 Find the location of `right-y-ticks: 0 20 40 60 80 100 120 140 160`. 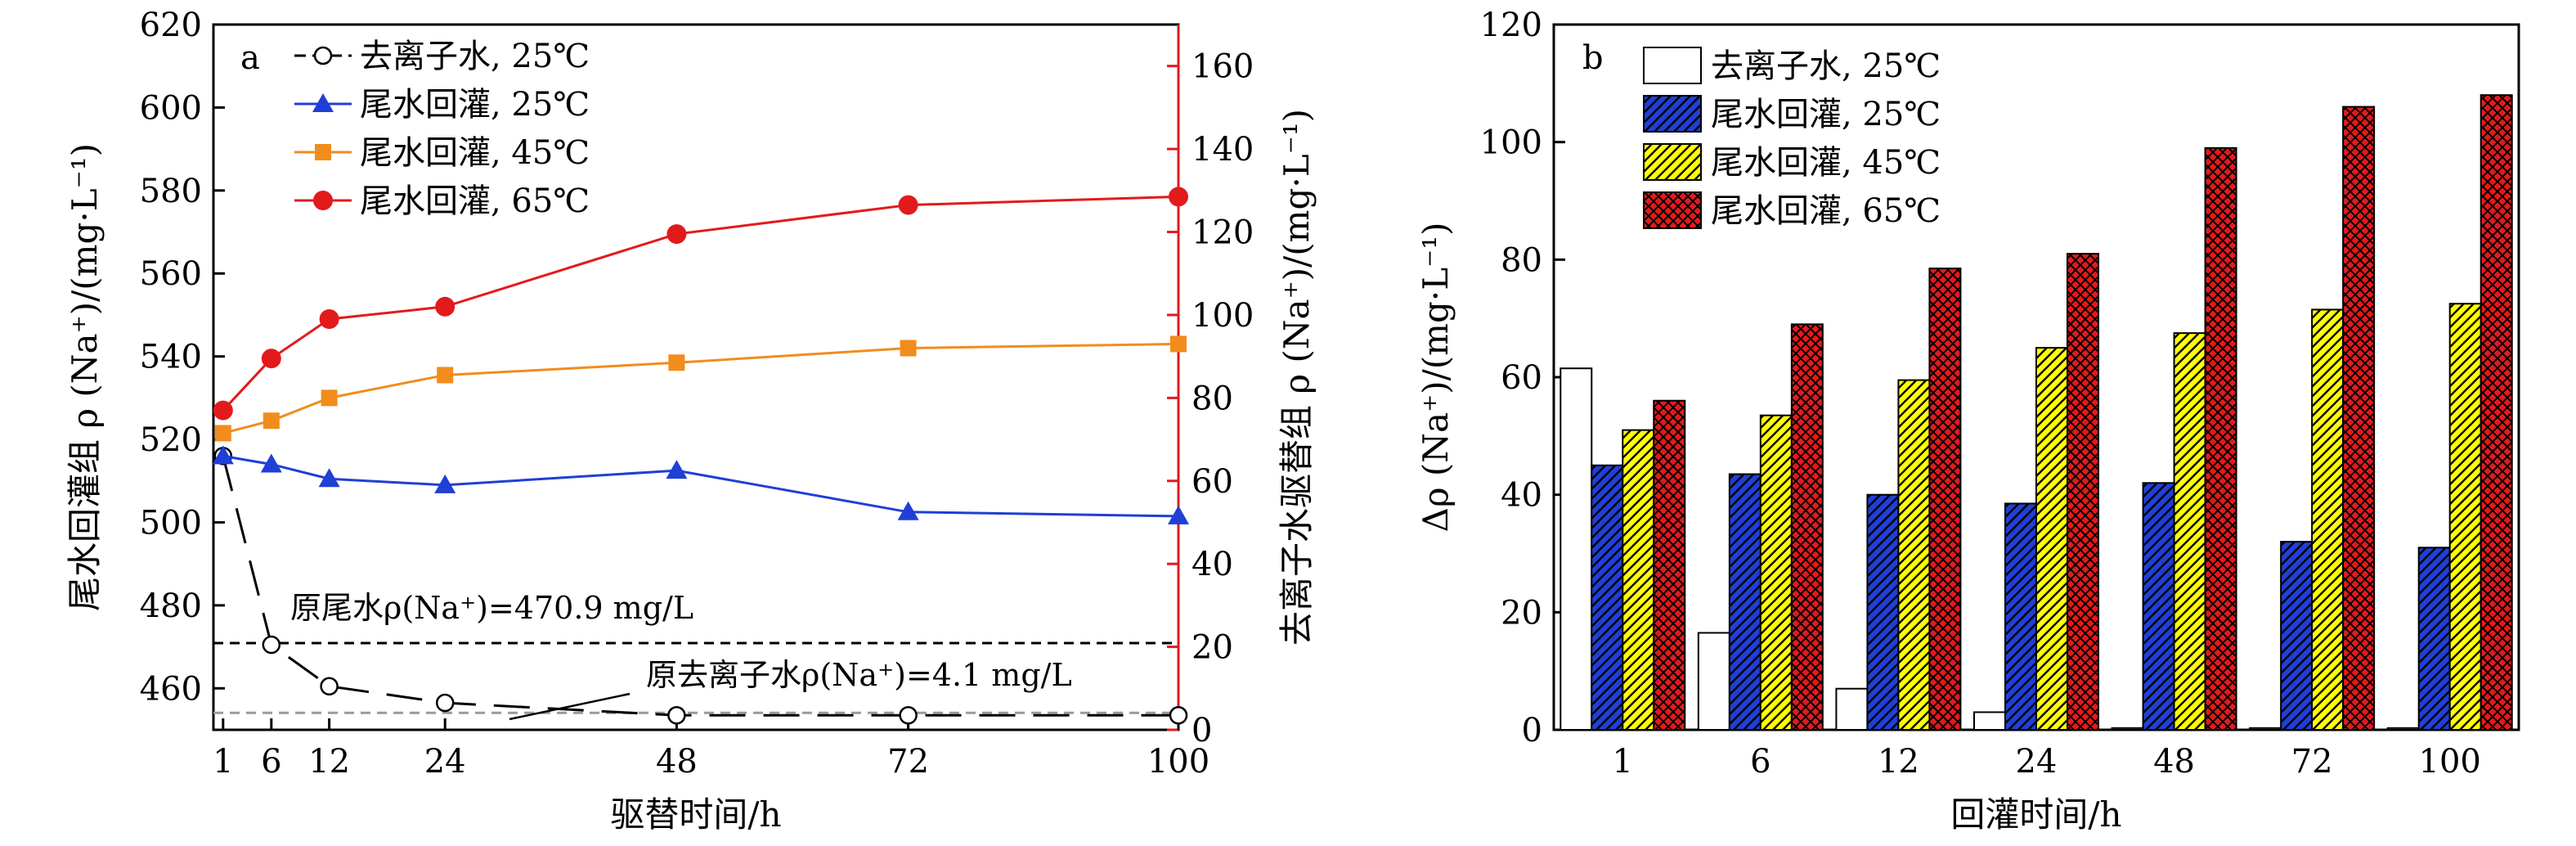

right-y-ticks: 0 20 40 60 80 100 120 140 160 is located at coordinates (1210, 399).